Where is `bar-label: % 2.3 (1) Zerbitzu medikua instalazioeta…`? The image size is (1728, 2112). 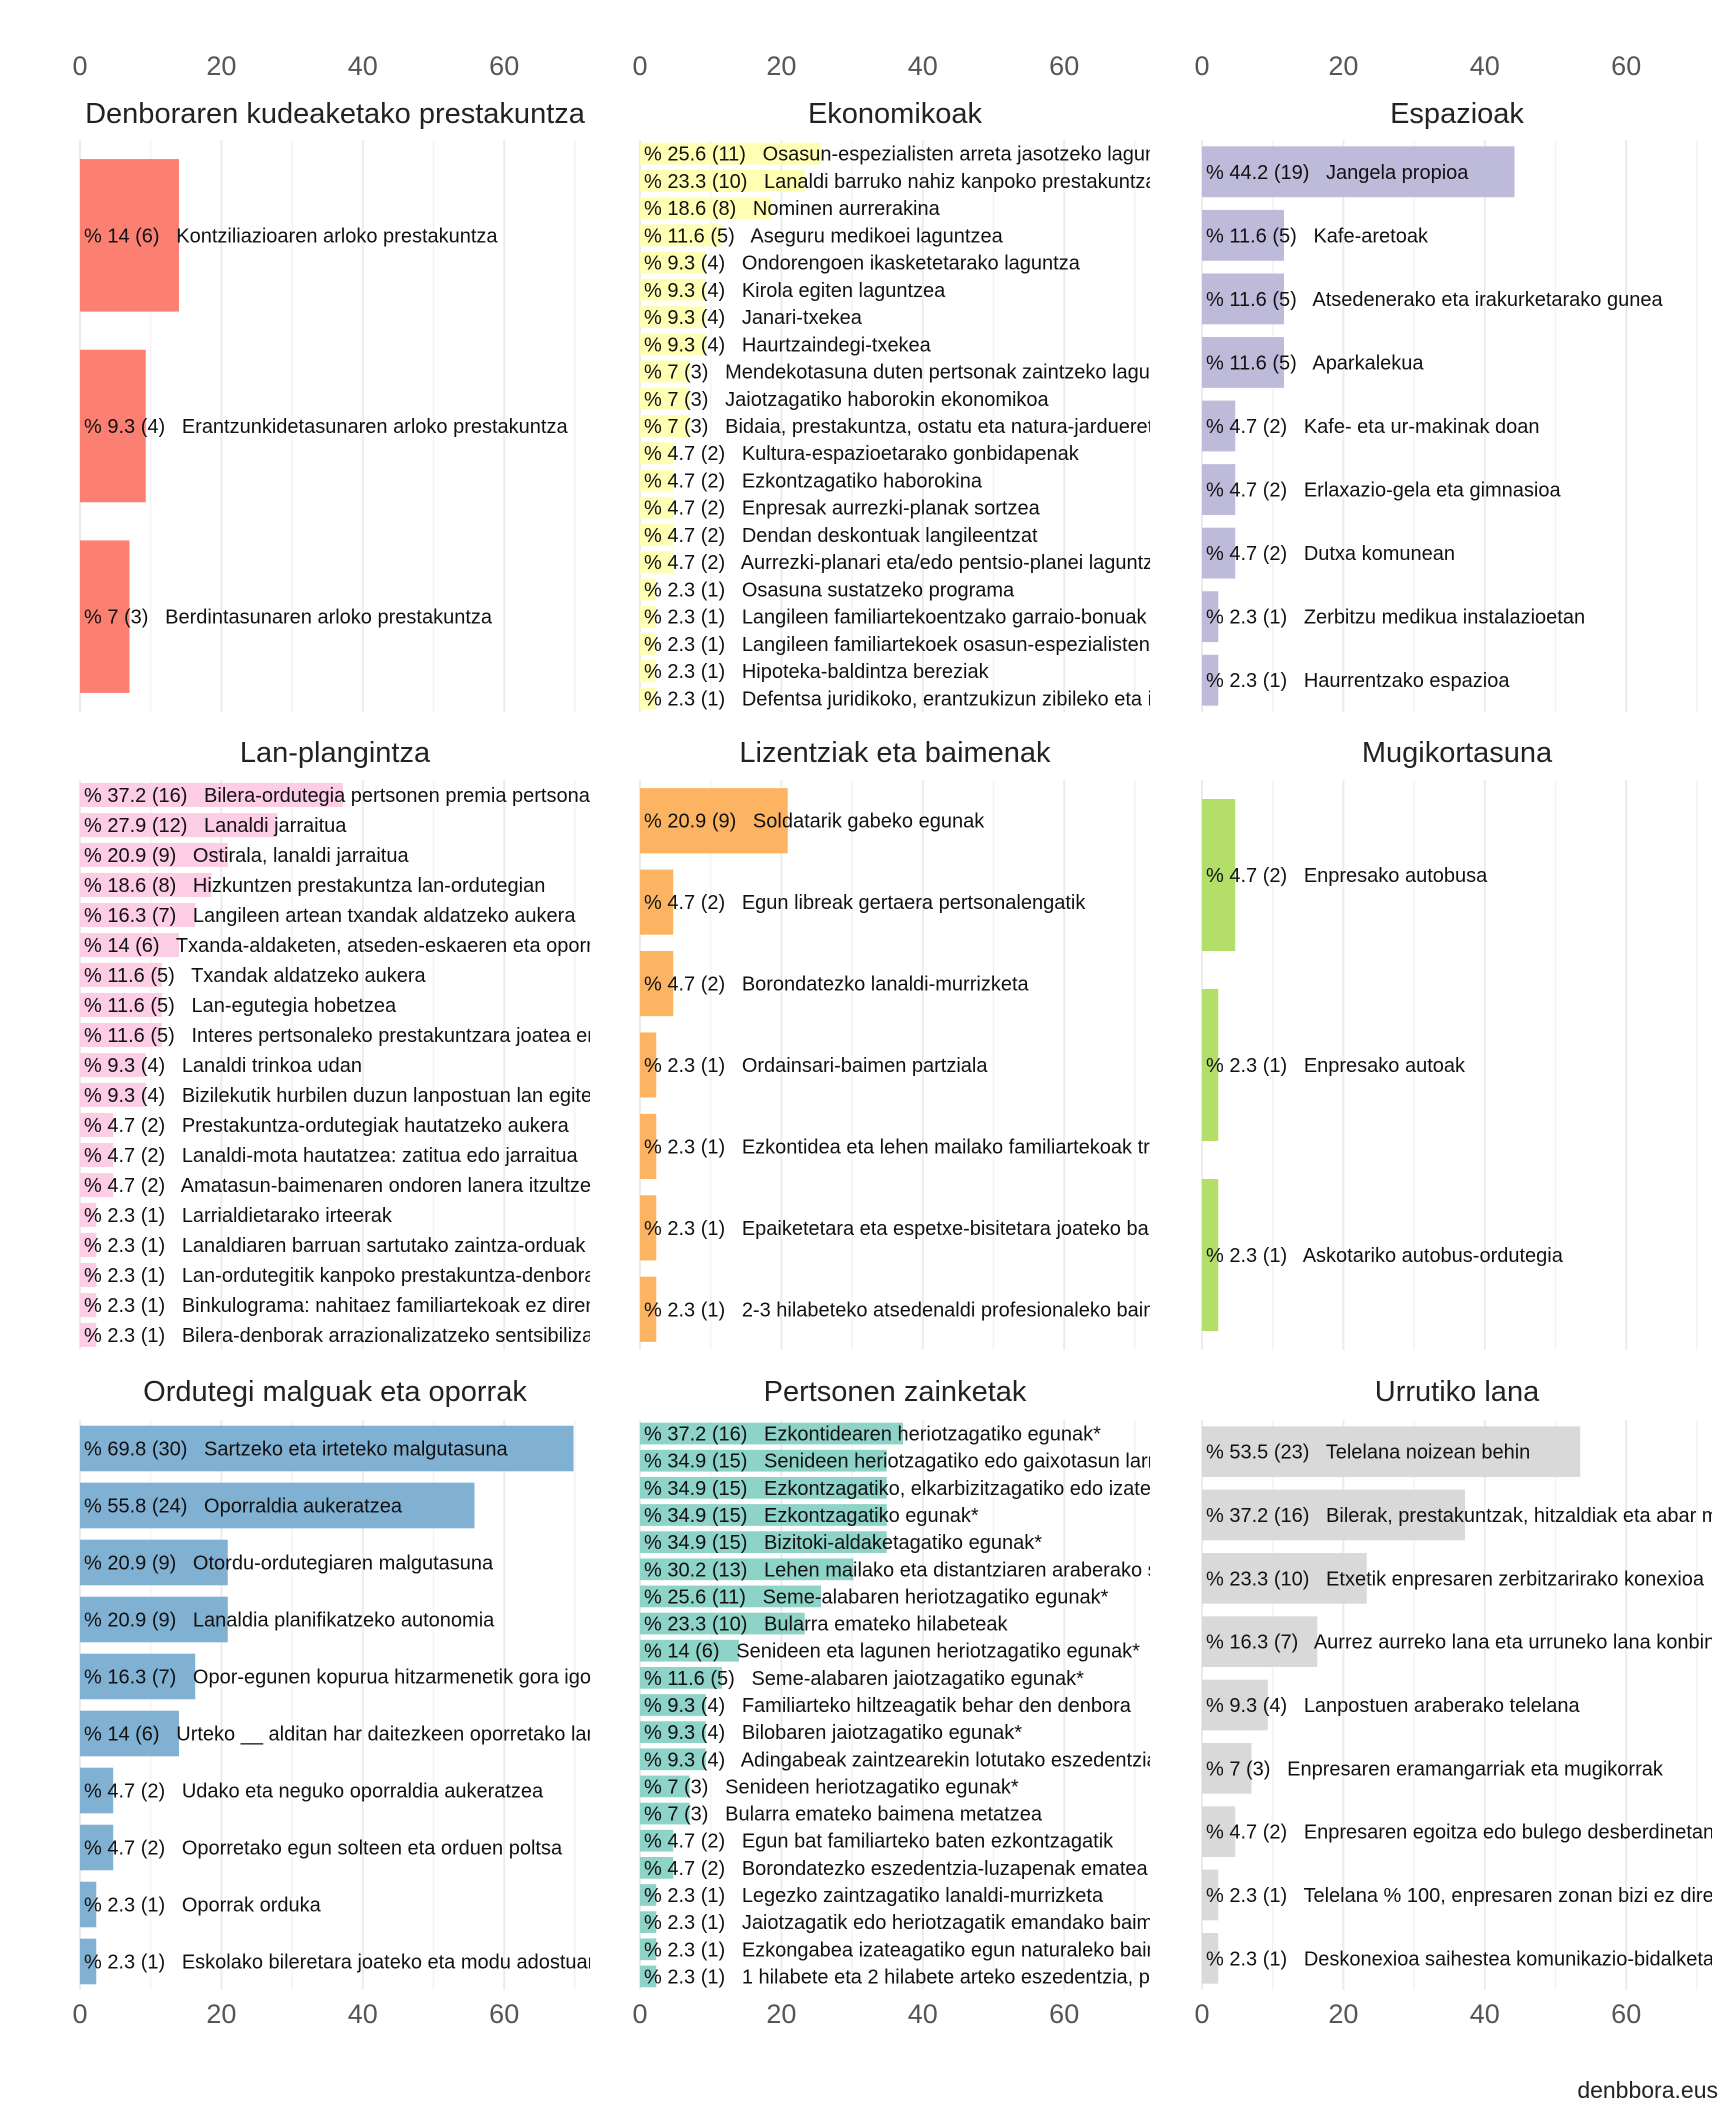 bar-label: % 2.3 (1) Zerbitzu medikua instalazioeta… is located at coordinates (1395, 618).